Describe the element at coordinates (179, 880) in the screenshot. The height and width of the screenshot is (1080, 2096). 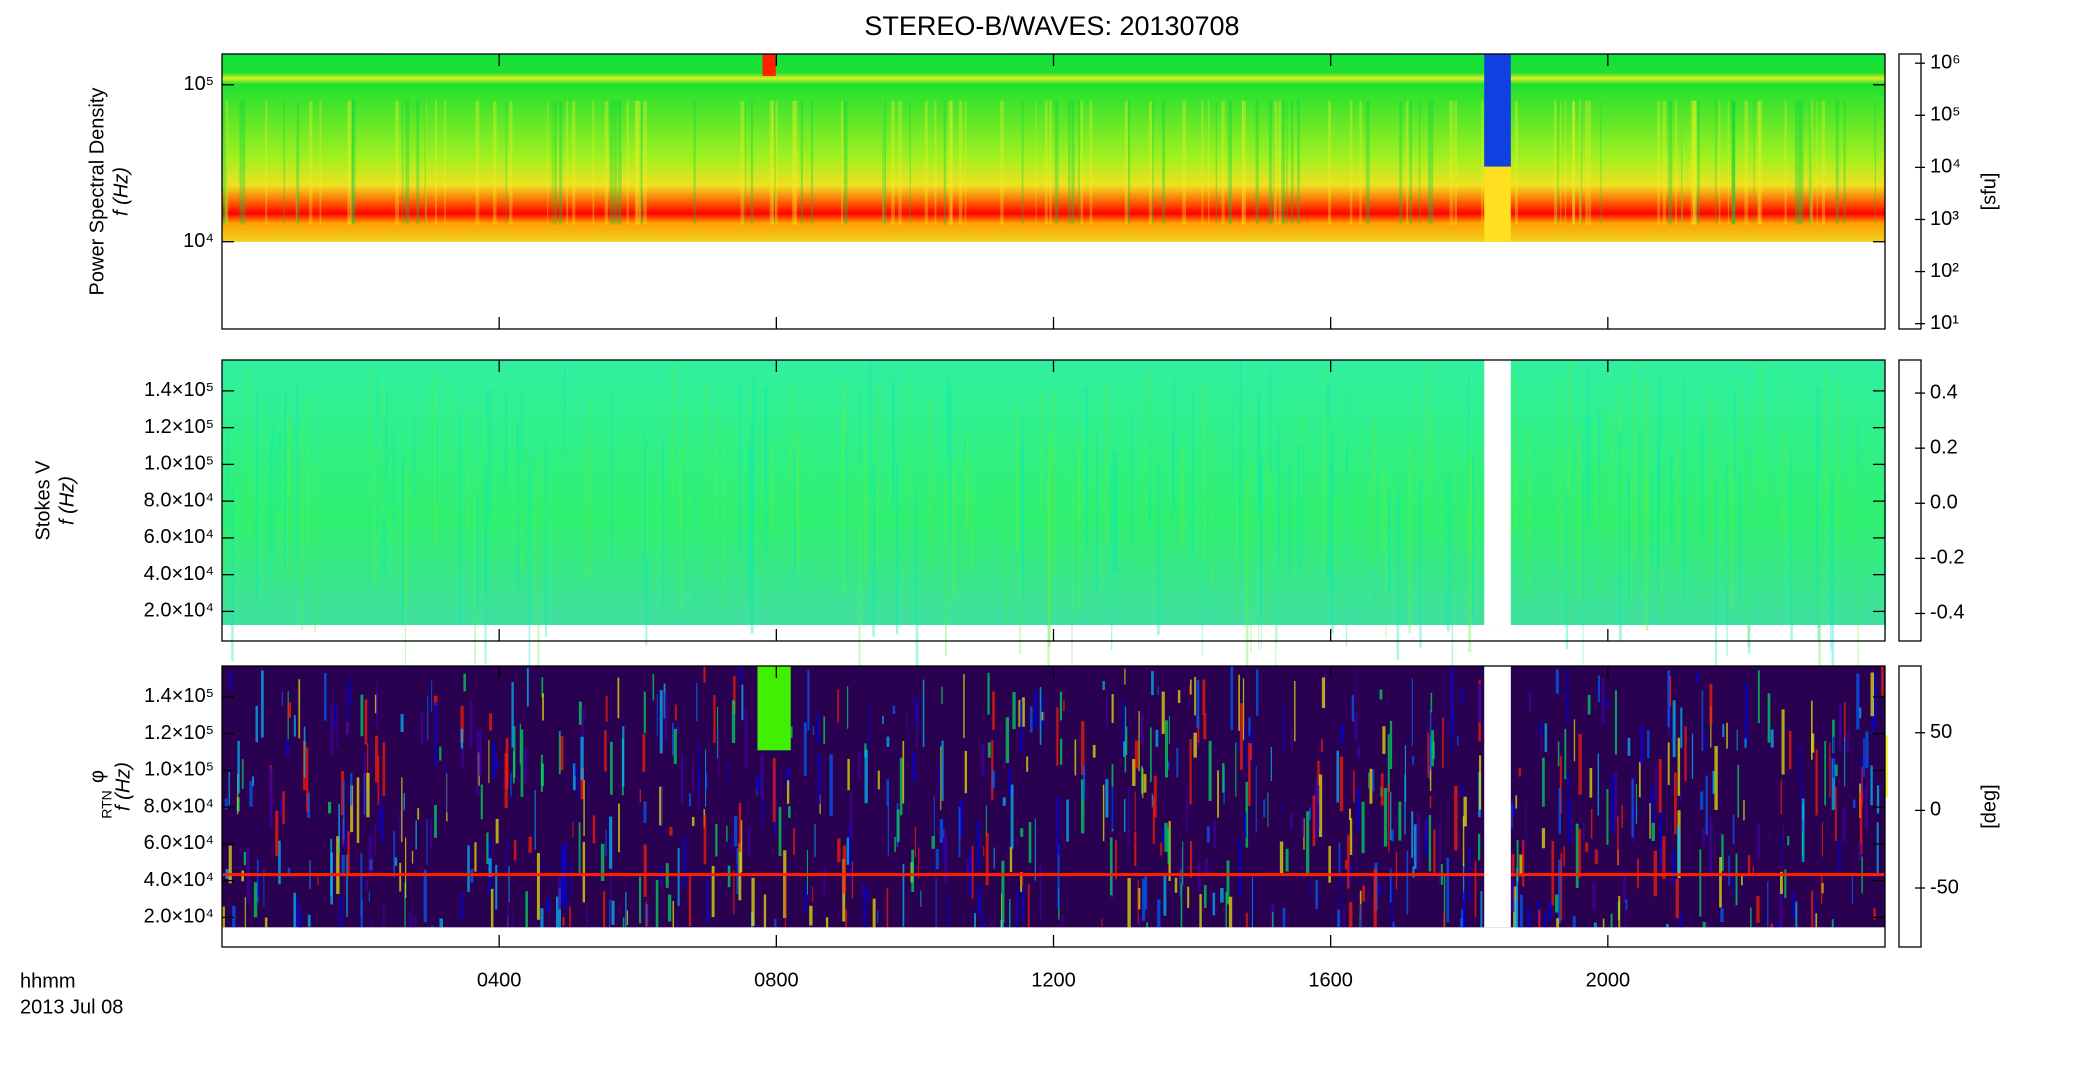
I see `y-tick-label: 4.0×10⁴` at that location.